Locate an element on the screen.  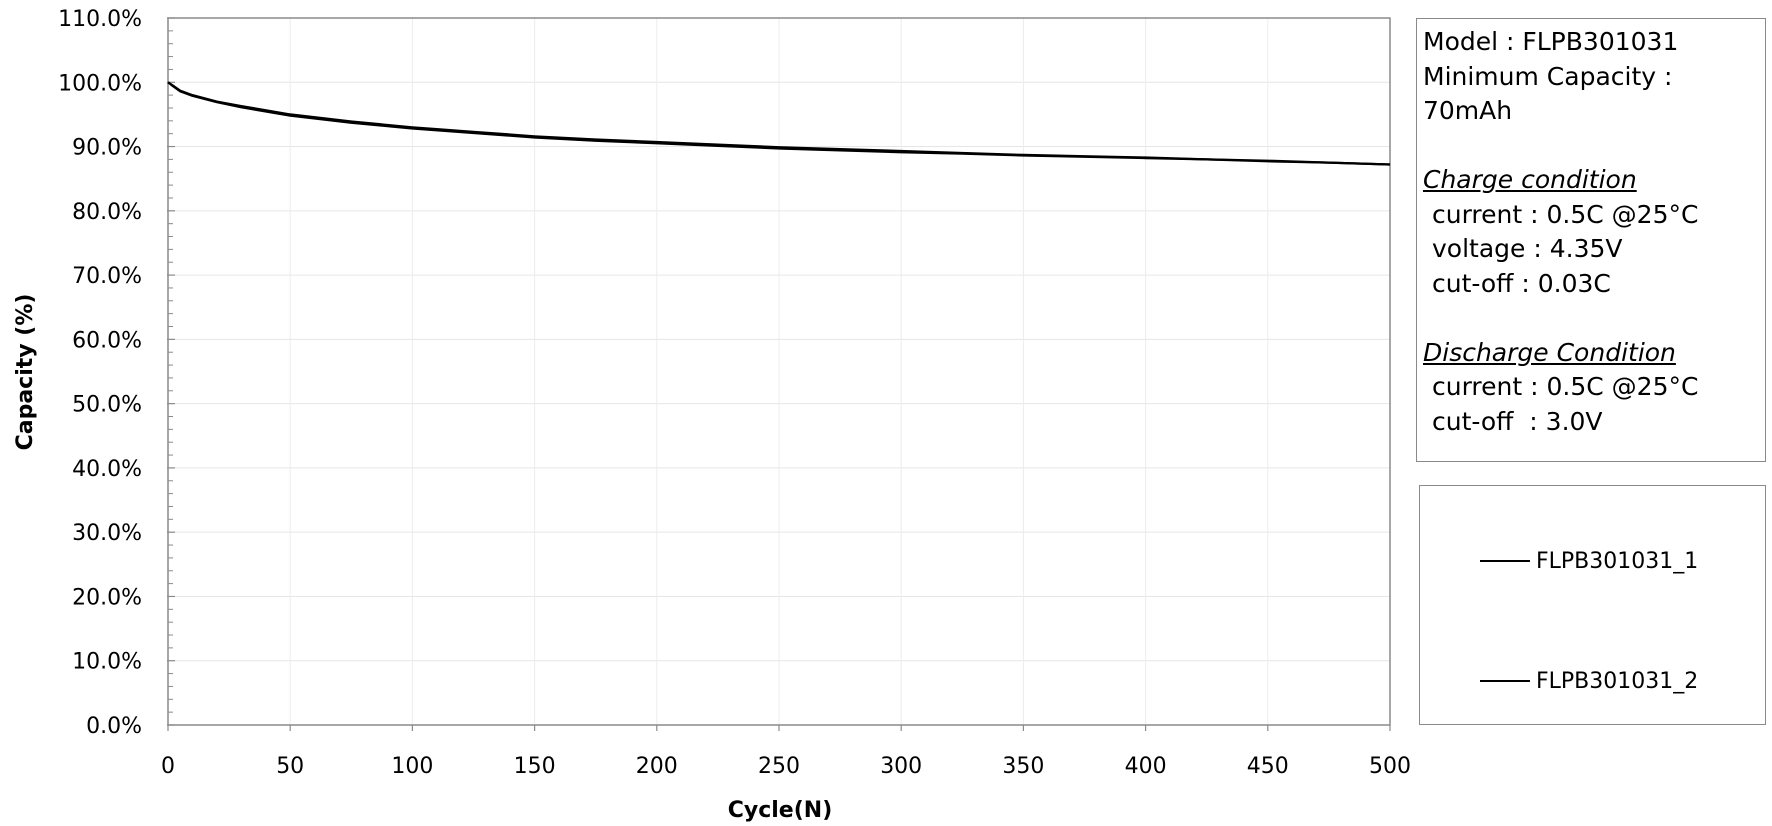
legend-item-series-1: FLPB301031_1 is located at coordinates (1589, 561).